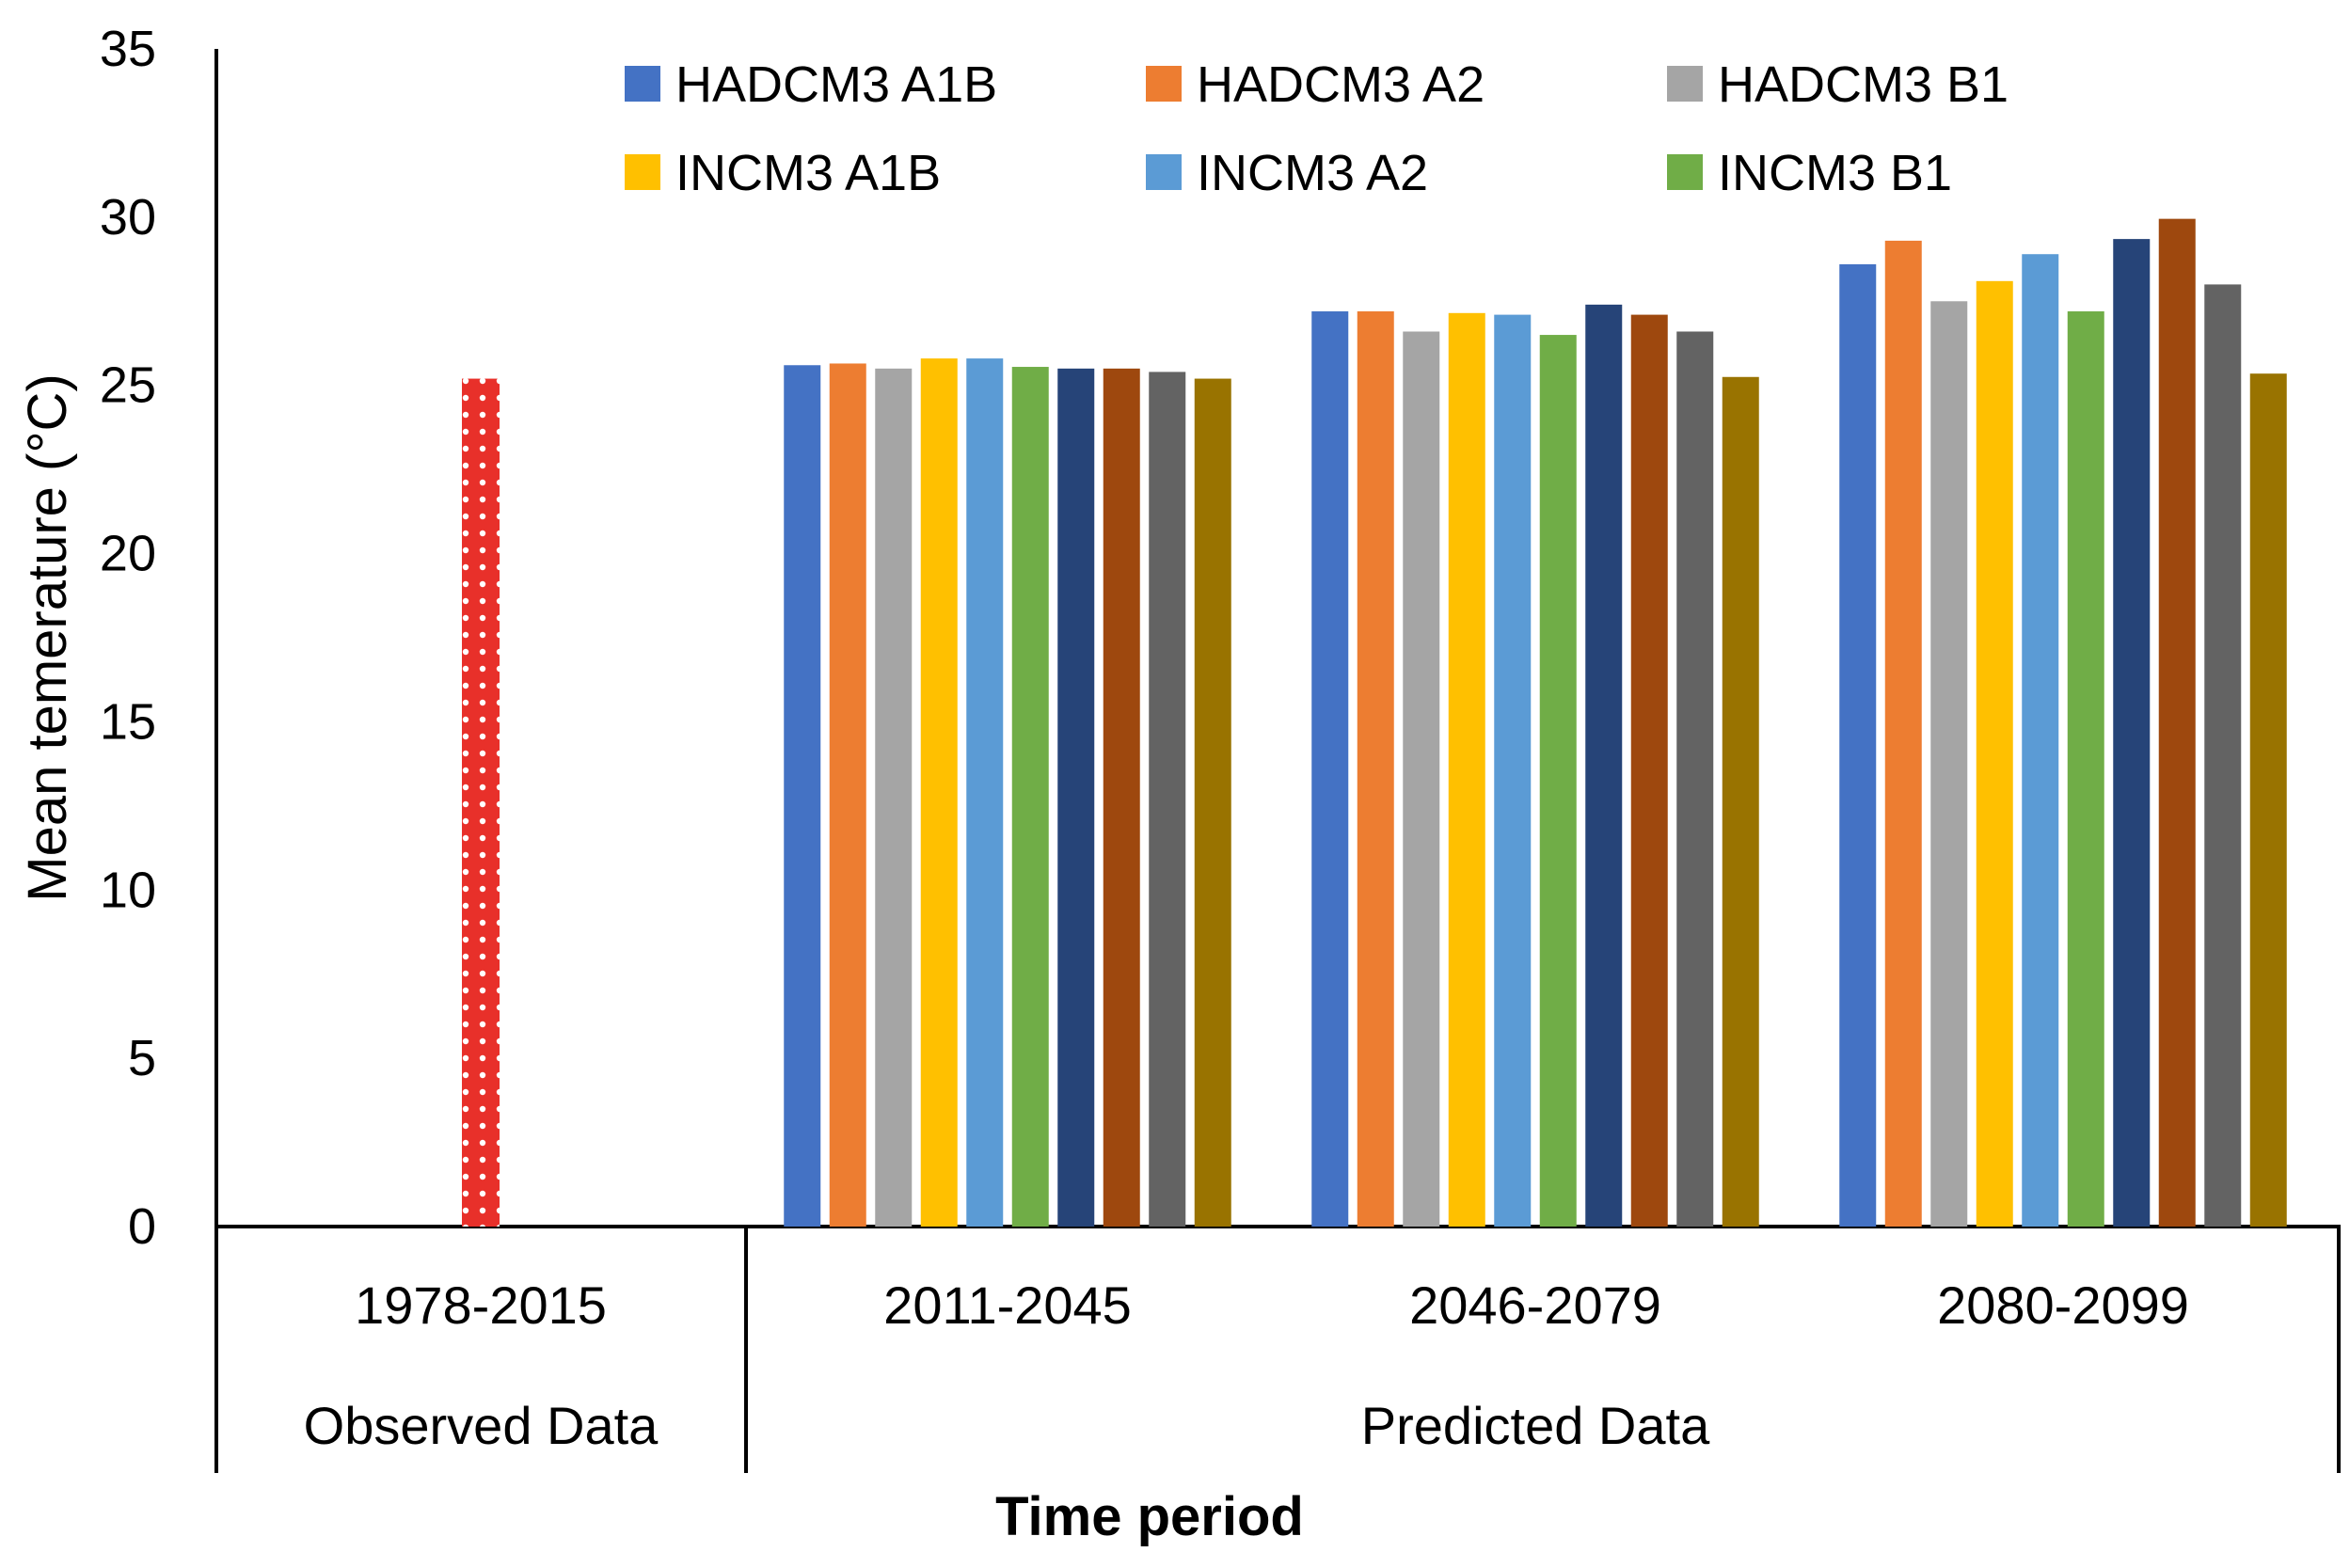 The width and height of the screenshot is (2350, 1568). I want to click on group-label-observed: Observed Data, so click(481, 1425).